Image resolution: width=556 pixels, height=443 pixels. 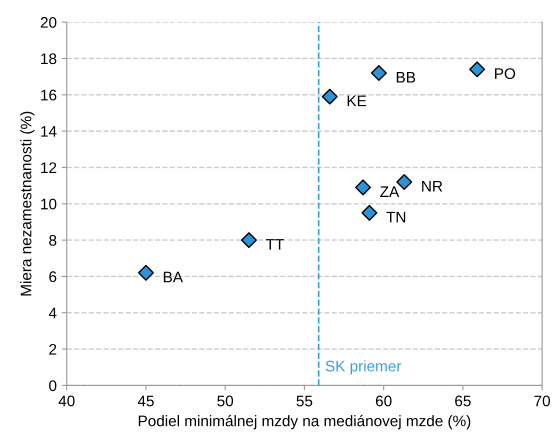 I want to click on annotation: KE, so click(x=357, y=101).